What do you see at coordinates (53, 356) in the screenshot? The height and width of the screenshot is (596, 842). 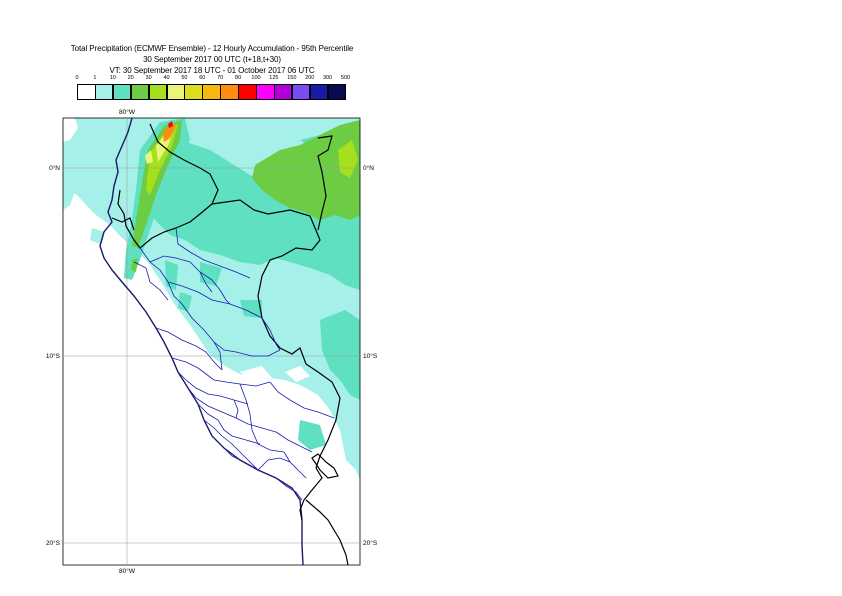 I see `lat-label-left-10s: 10°S` at bounding box center [53, 356].